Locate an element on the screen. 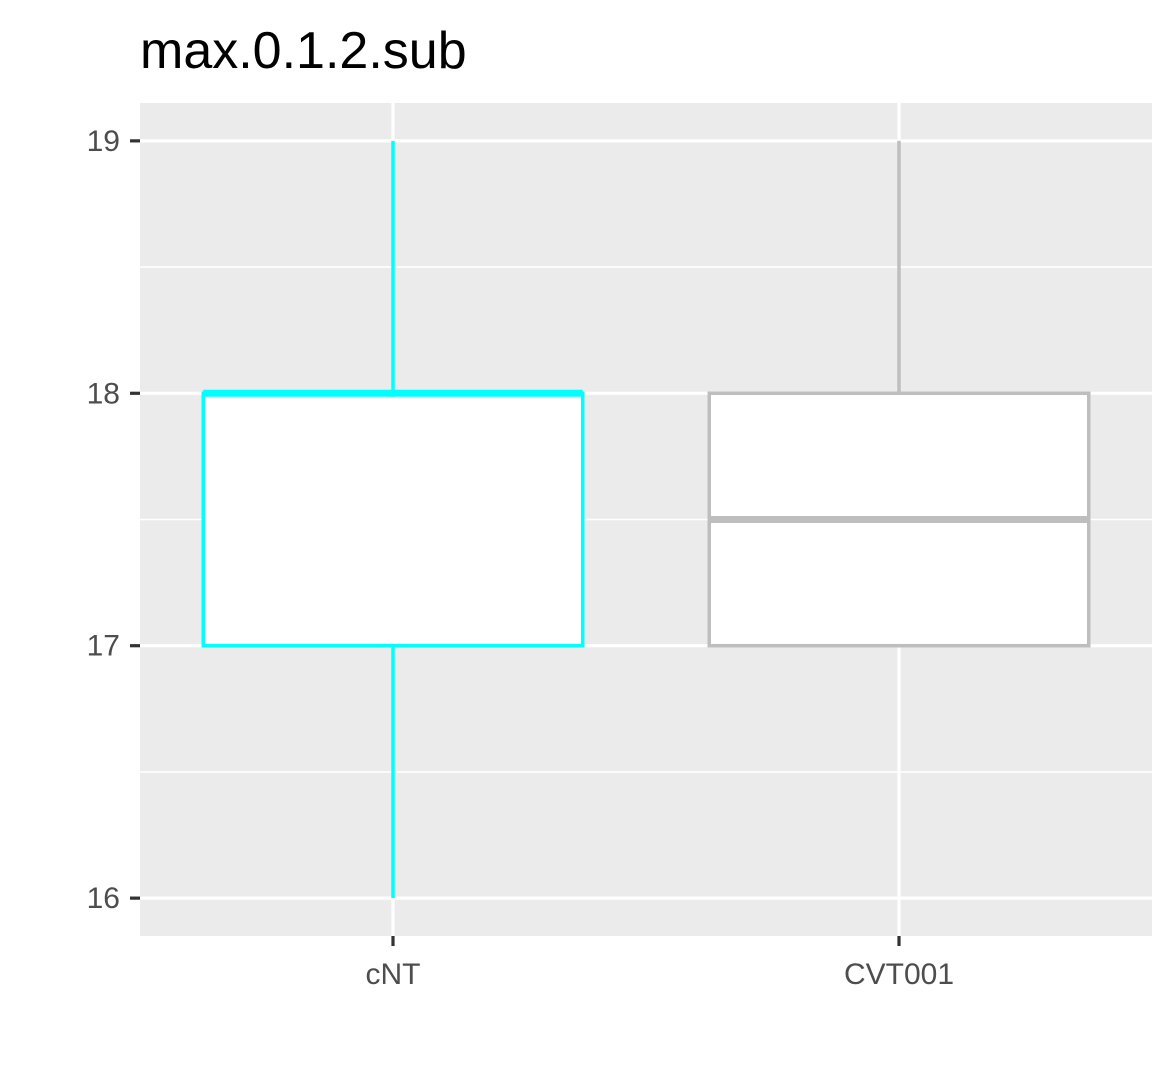  y-tick-label: 16 is located at coordinates (103, 898).